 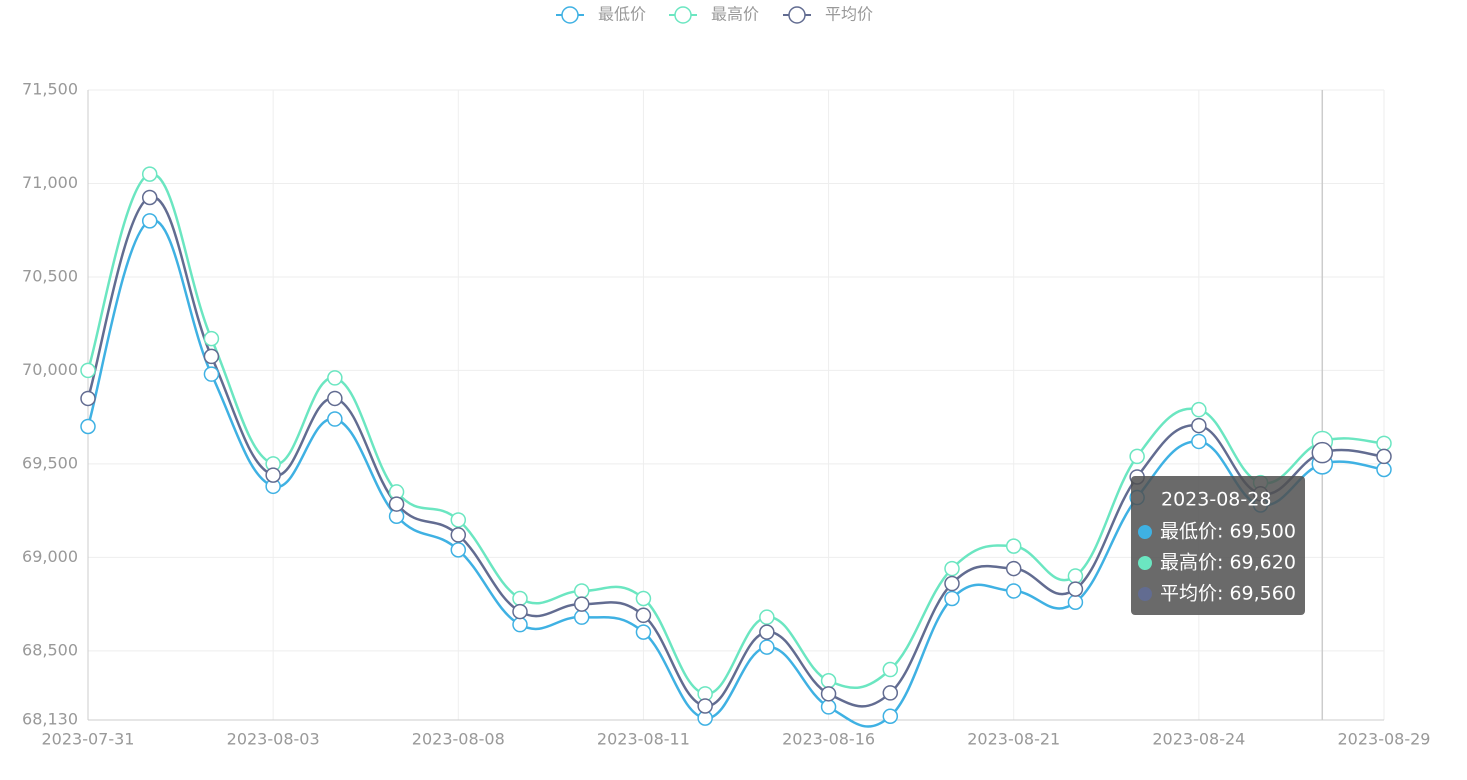 What do you see at coordinates (643, 739) in the screenshot?
I see `x-tick-label: 2023-08-11` at bounding box center [643, 739].